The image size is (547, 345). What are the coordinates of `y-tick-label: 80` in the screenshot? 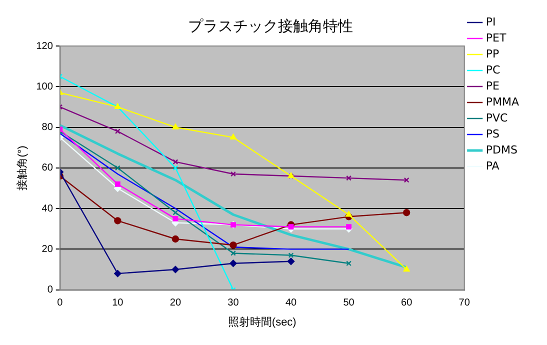 It's located at (48, 128).